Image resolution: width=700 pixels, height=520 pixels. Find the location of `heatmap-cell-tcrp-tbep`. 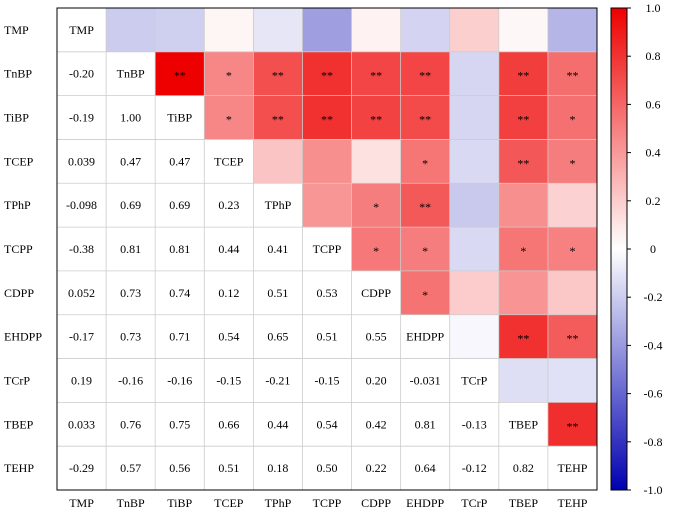

heatmap-cell-tcrp-tbep is located at coordinates (523, 380).